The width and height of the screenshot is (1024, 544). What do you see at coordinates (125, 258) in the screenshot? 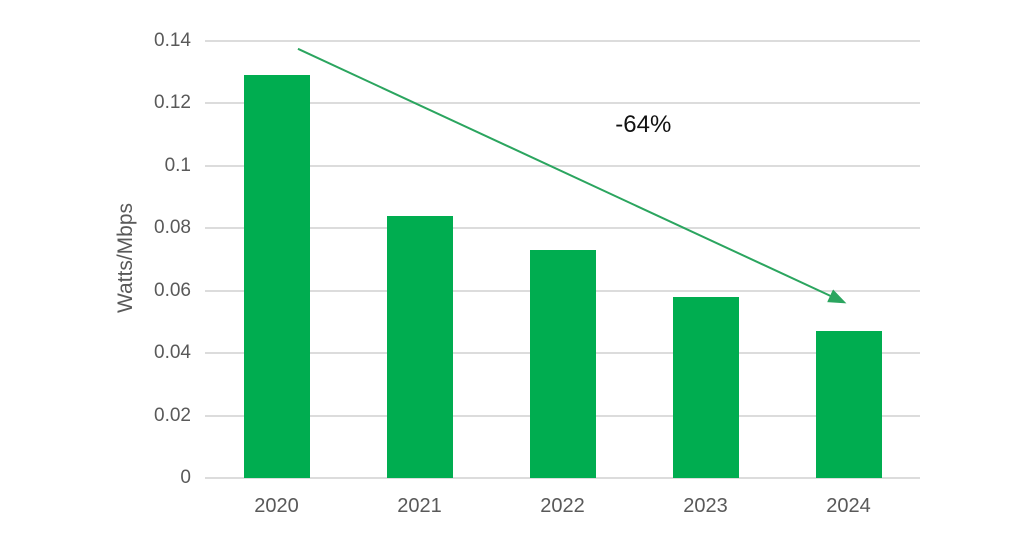
I see `y-axis-title: Watts/Mbps` at bounding box center [125, 258].